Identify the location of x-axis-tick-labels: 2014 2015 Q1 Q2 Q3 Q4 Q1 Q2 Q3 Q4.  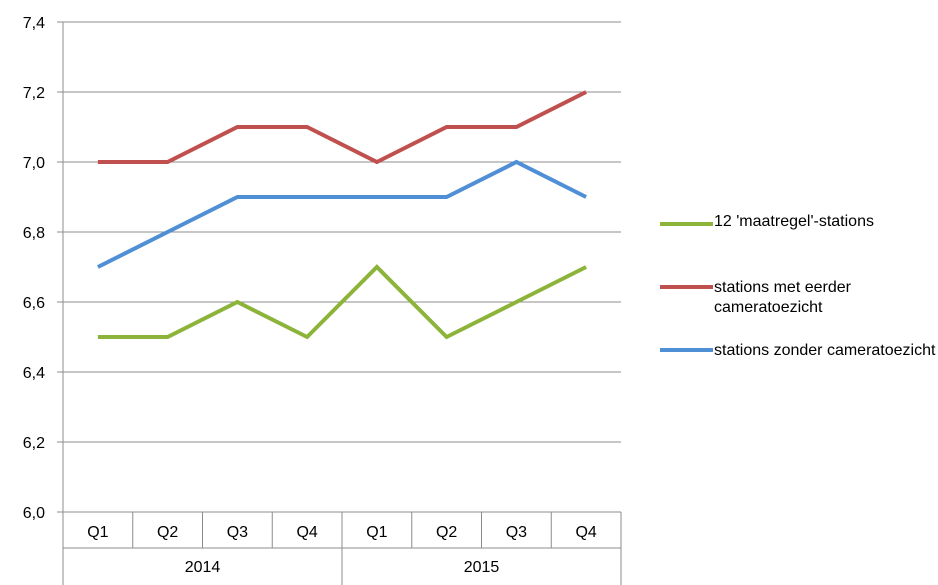
(342, 550).